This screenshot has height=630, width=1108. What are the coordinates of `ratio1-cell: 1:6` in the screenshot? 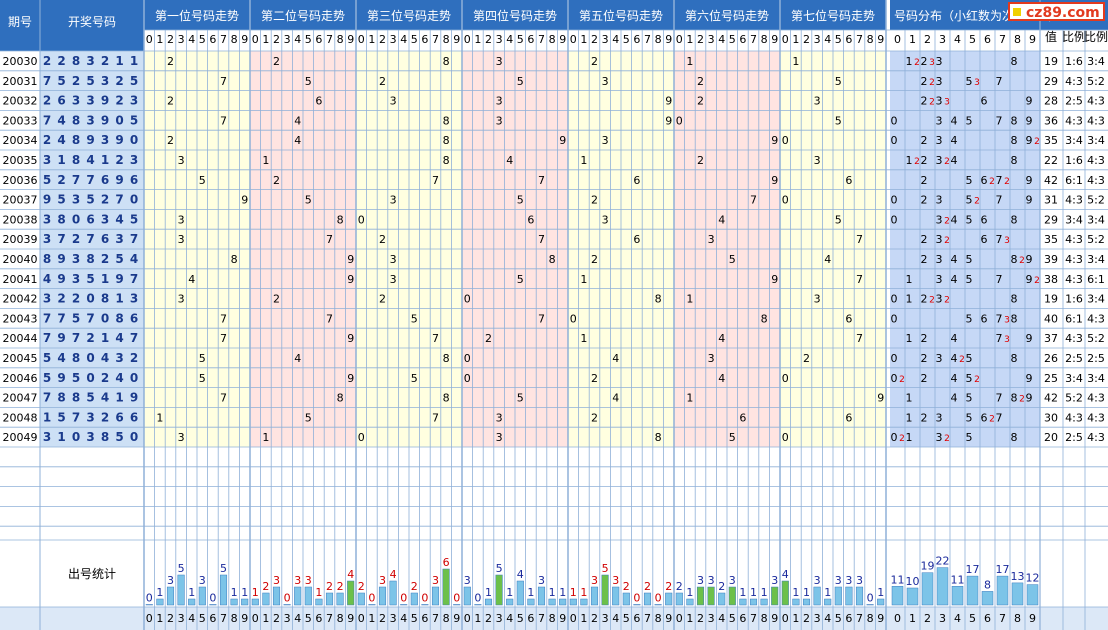 It's located at (1074, 160).